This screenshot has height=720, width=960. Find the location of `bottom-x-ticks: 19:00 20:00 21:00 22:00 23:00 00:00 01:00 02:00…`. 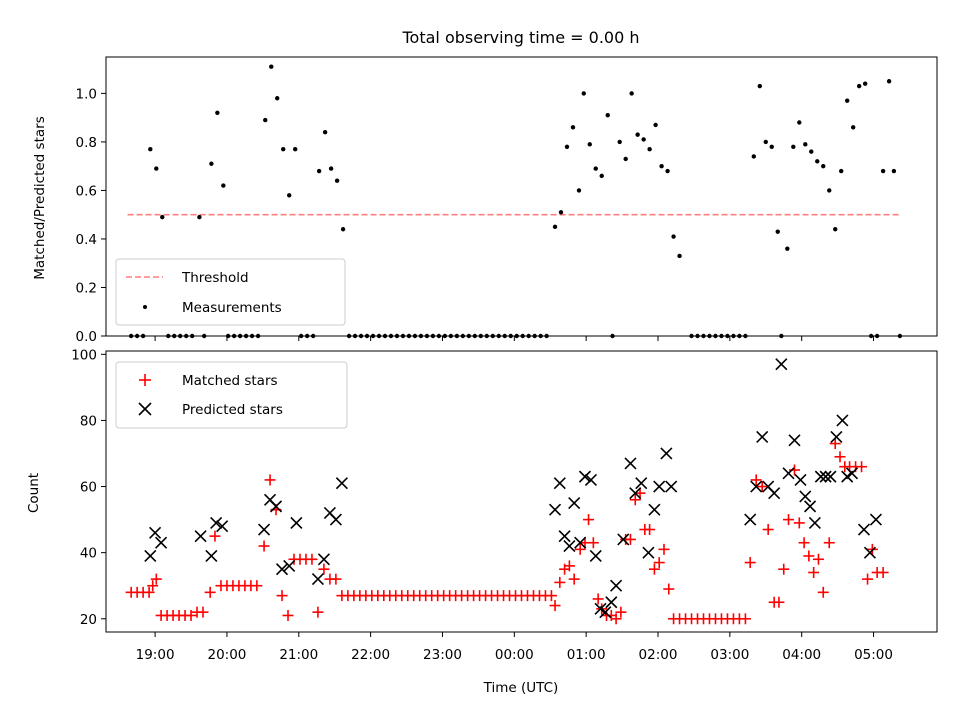

bottom-x-ticks: 19:00 20:00 21:00 22:00 23:00 00:00 01:00 02:00… is located at coordinates (514, 647).